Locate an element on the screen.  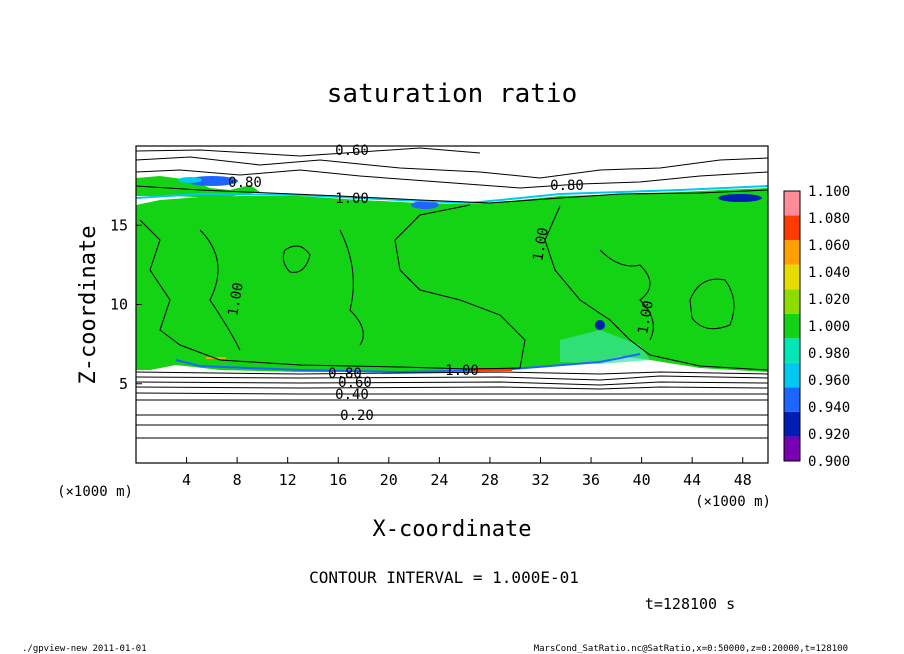
colorbar-label: 1.060 is located at coordinates (829, 246).